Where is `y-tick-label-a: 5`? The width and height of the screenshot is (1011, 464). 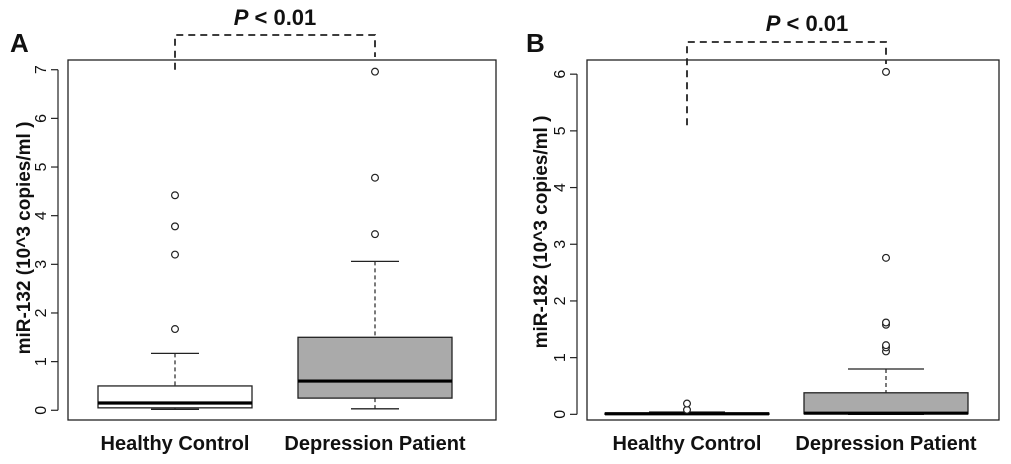 y-tick-label-a: 5 is located at coordinates (41, 166).